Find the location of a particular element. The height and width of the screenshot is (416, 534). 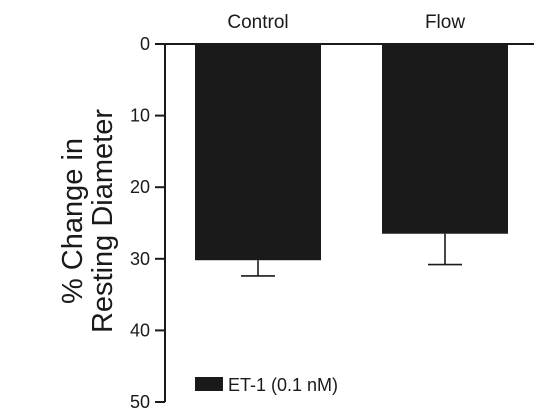

y-tick-label: 40 is located at coordinates (140, 330).